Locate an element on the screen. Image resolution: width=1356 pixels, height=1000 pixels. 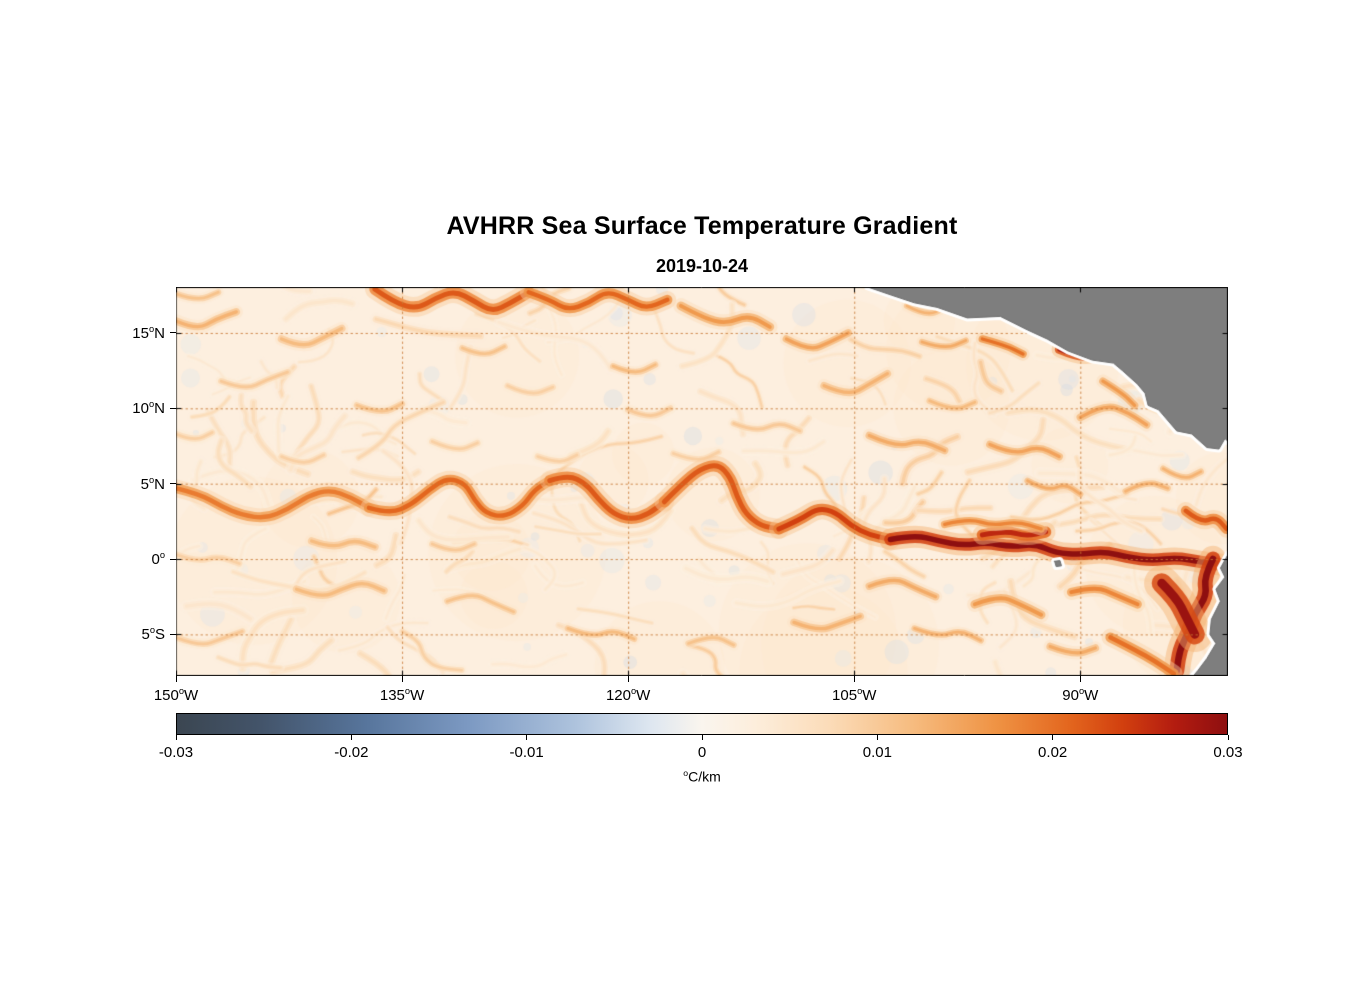
y-tick-label: 5oS is located at coordinates (153, 634).